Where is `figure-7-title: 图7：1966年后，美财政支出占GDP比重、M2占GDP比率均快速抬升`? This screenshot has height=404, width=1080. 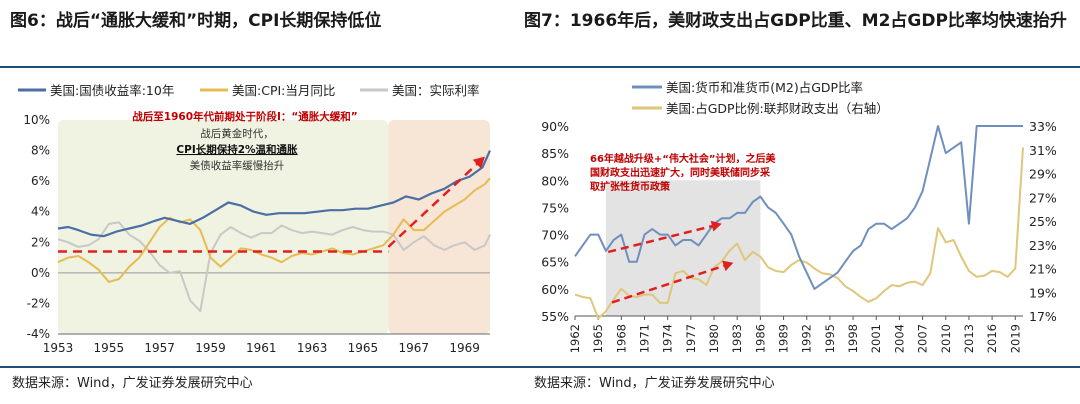 figure-7-title: 图7：1966年后，美财政支出占GDP比重、M2占GDP比率均快速抬升 is located at coordinates (795, 21).